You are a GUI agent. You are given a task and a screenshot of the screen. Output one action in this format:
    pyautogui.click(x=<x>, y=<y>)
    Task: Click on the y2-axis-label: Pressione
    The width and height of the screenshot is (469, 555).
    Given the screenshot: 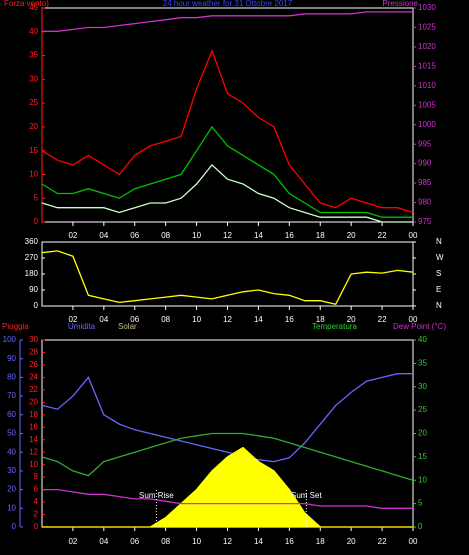 What is the action you would take?
    pyautogui.click(x=400, y=4)
    